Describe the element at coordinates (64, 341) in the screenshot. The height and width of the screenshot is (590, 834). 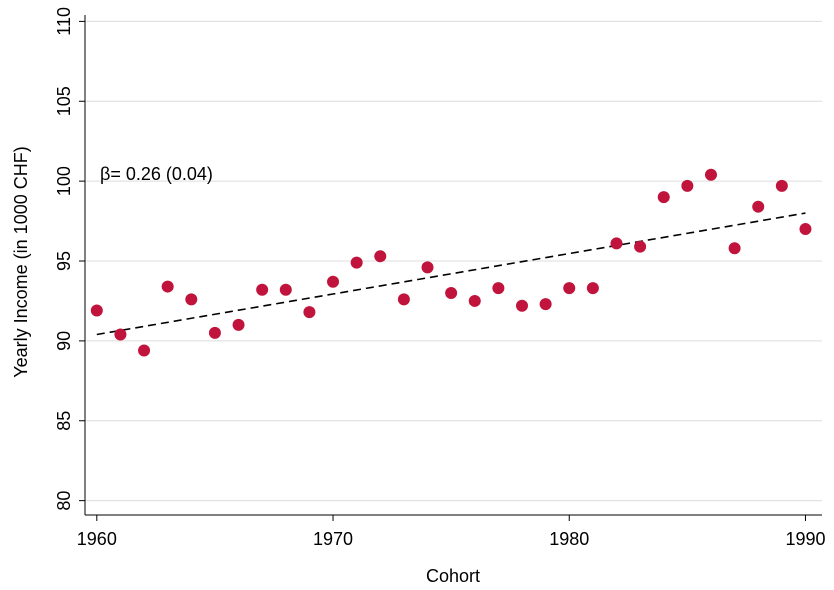
I see `y-tick-label: 90` at that location.